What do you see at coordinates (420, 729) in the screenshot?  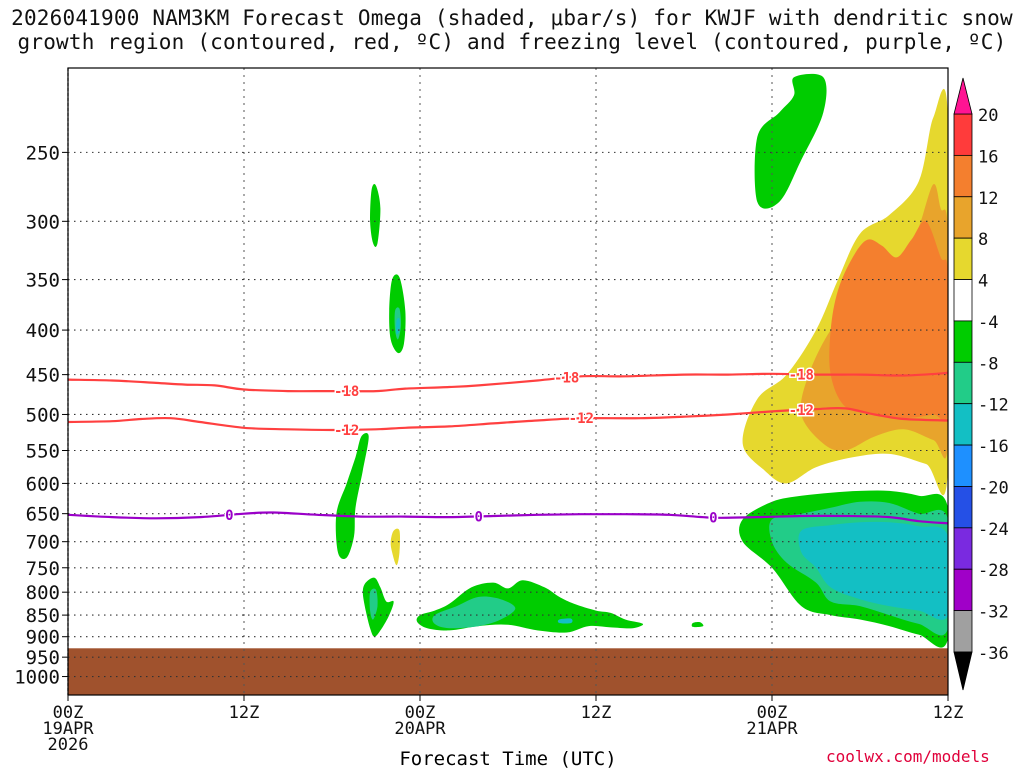 I see `x-tick-label-24-2: 20APR` at bounding box center [420, 729].